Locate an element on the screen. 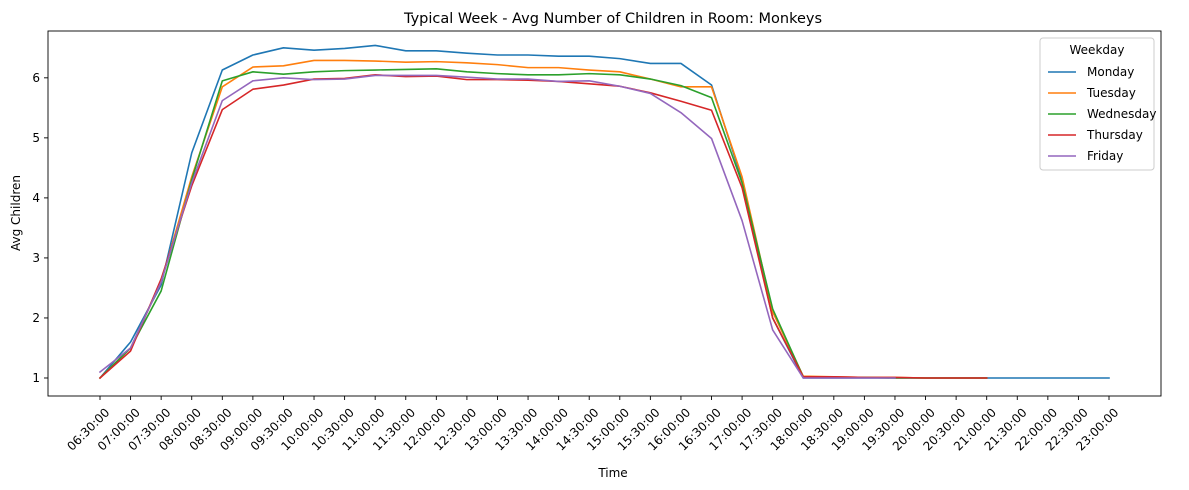  y-tick-label: 6 is located at coordinates (36, 78).